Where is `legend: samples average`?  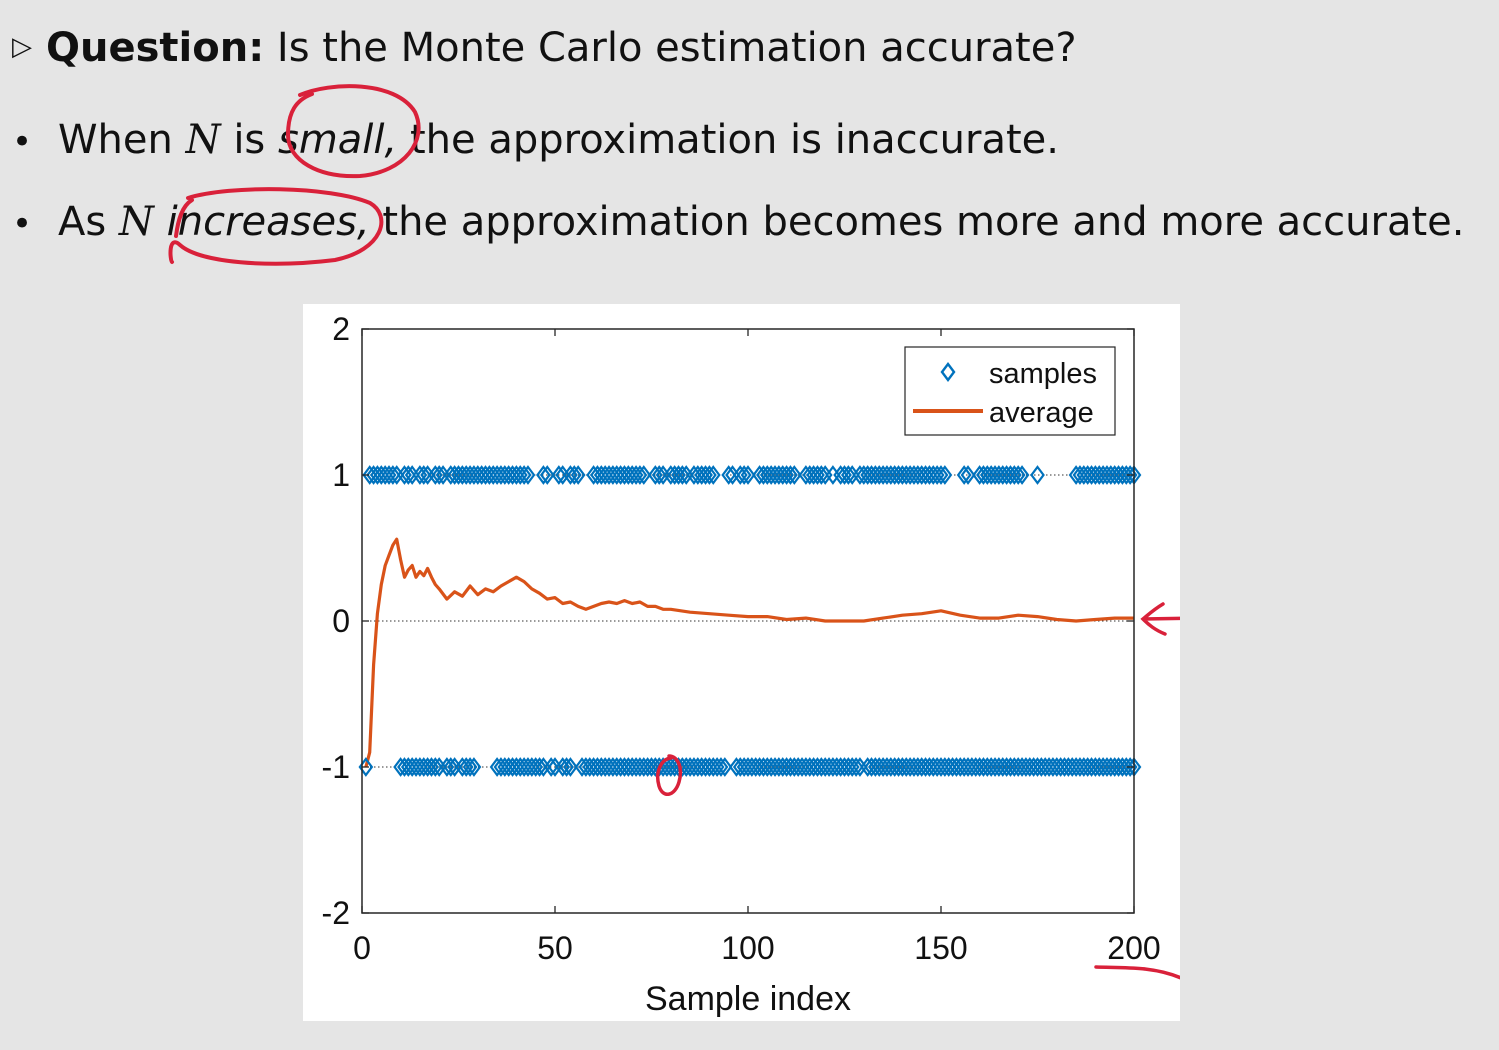
legend: samples average is located at coordinates (1010, 391).